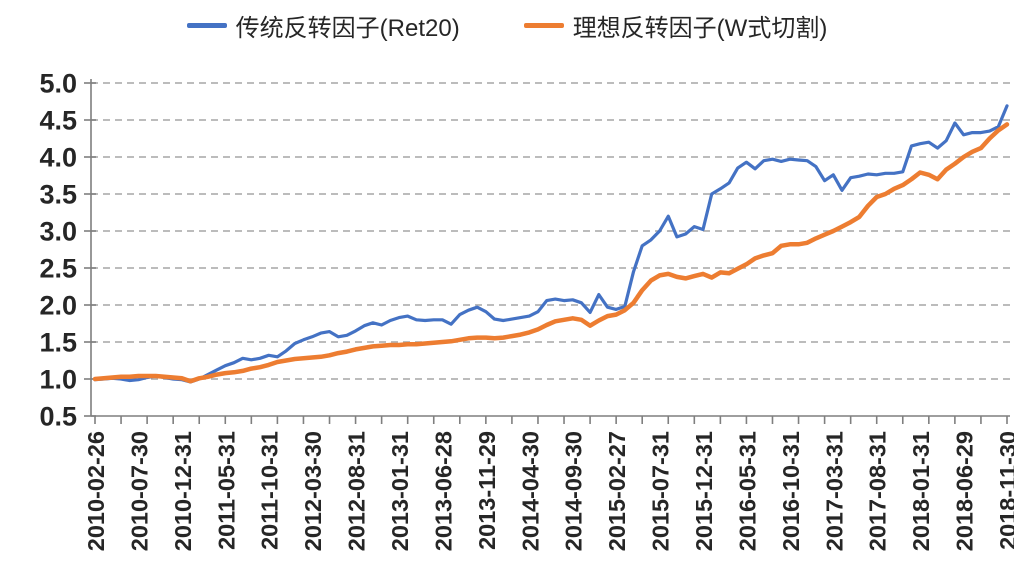 The height and width of the screenshot is (588, 1014). I want to click on x-tick-label: 2013-06-28, so click(443, 491).